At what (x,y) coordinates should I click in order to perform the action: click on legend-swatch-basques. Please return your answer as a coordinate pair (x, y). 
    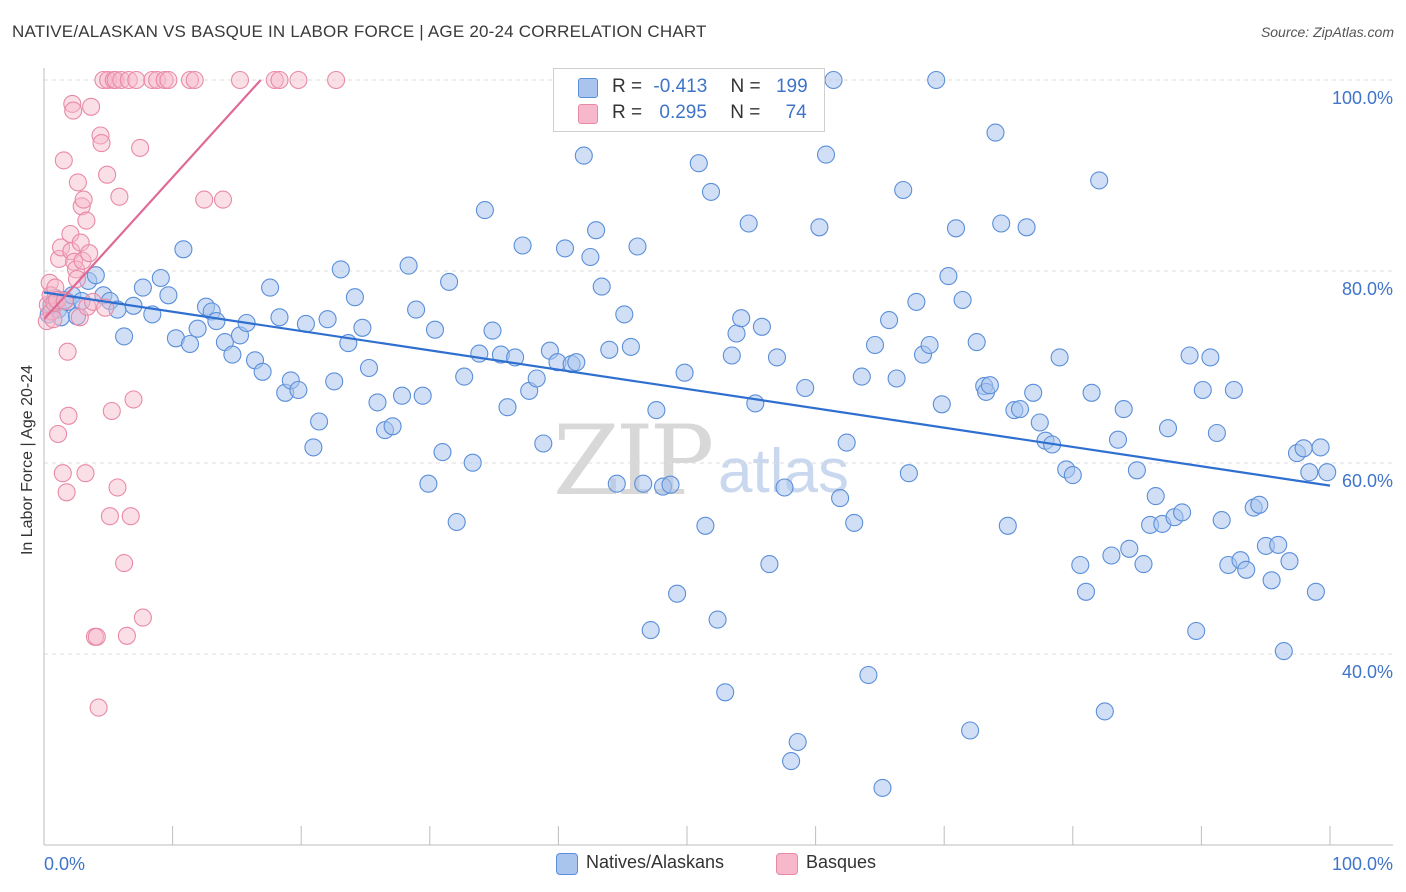
    Looking at the image, I should click on (588, 114).